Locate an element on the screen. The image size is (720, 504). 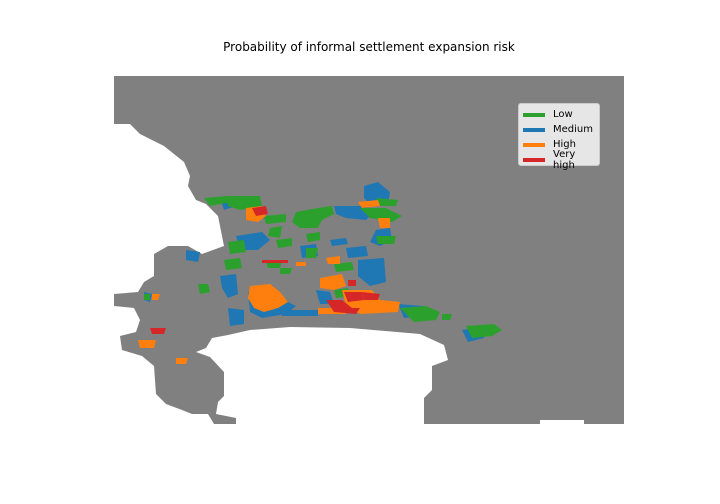
zones-very-high is located at coordinates (265, 270).